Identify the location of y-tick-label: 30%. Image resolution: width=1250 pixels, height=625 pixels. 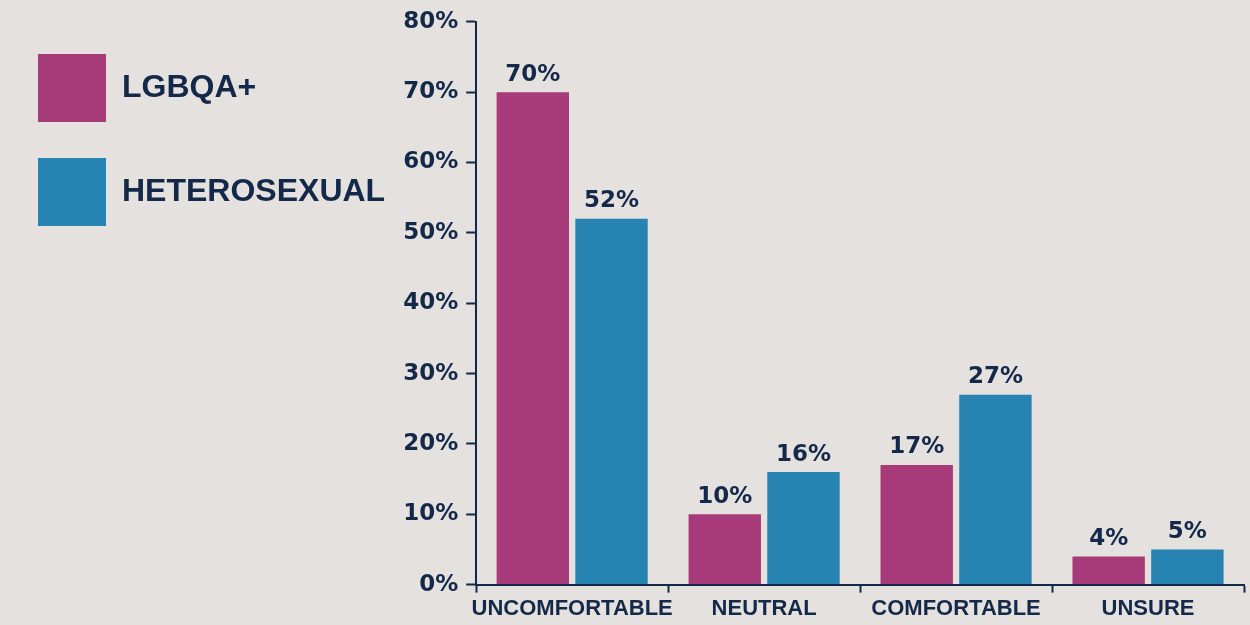
(431, 371).